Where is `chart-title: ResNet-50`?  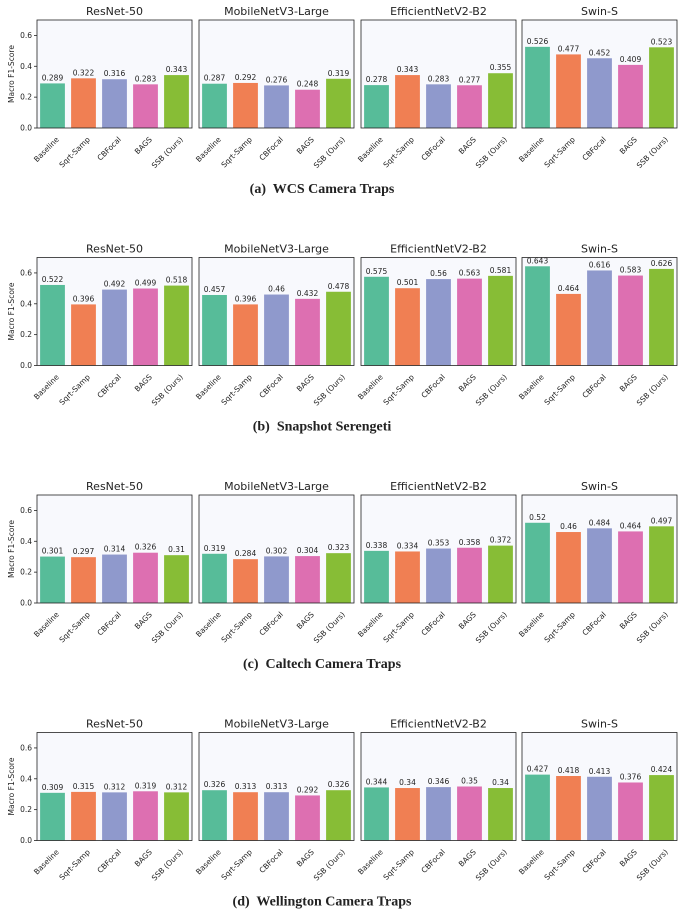
chart-title: ResNet-50 is located at coordinates (114, 724).